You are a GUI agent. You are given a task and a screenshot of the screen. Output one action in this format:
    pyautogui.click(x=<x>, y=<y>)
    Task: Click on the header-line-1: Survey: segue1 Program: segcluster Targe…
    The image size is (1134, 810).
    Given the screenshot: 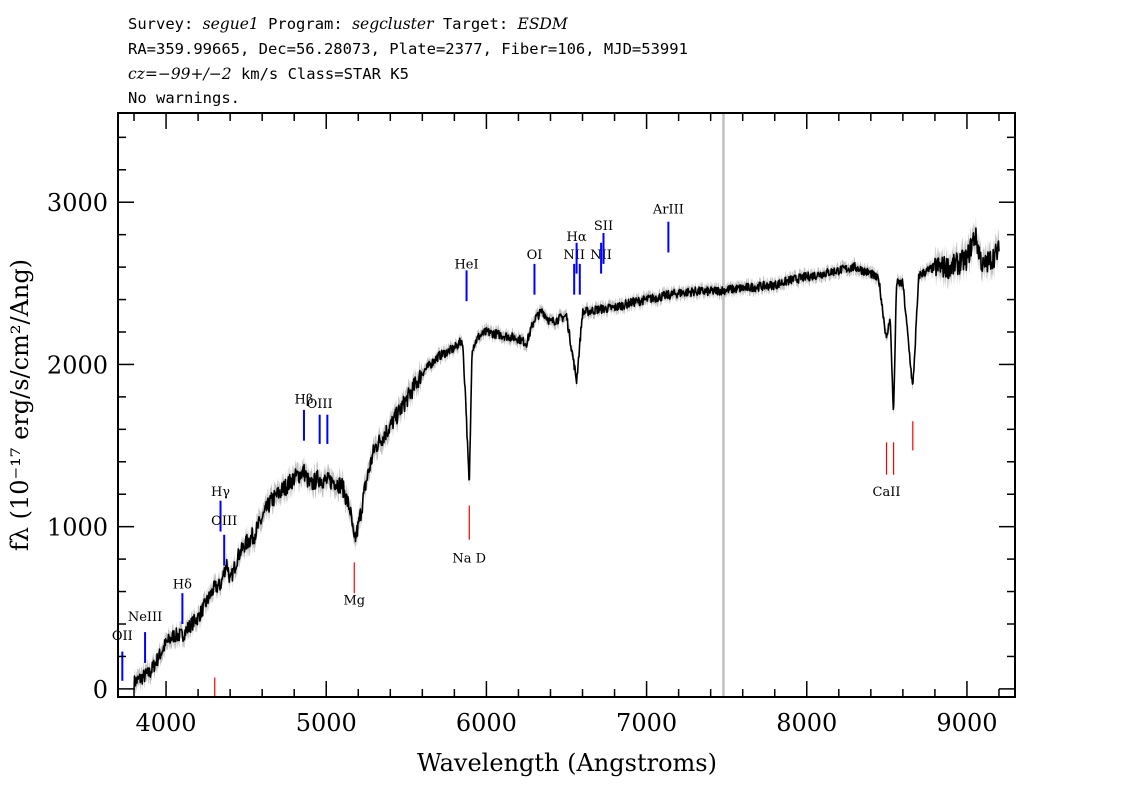 What is the action you would take?
    pyautogui.click(x=348, y=24)
    